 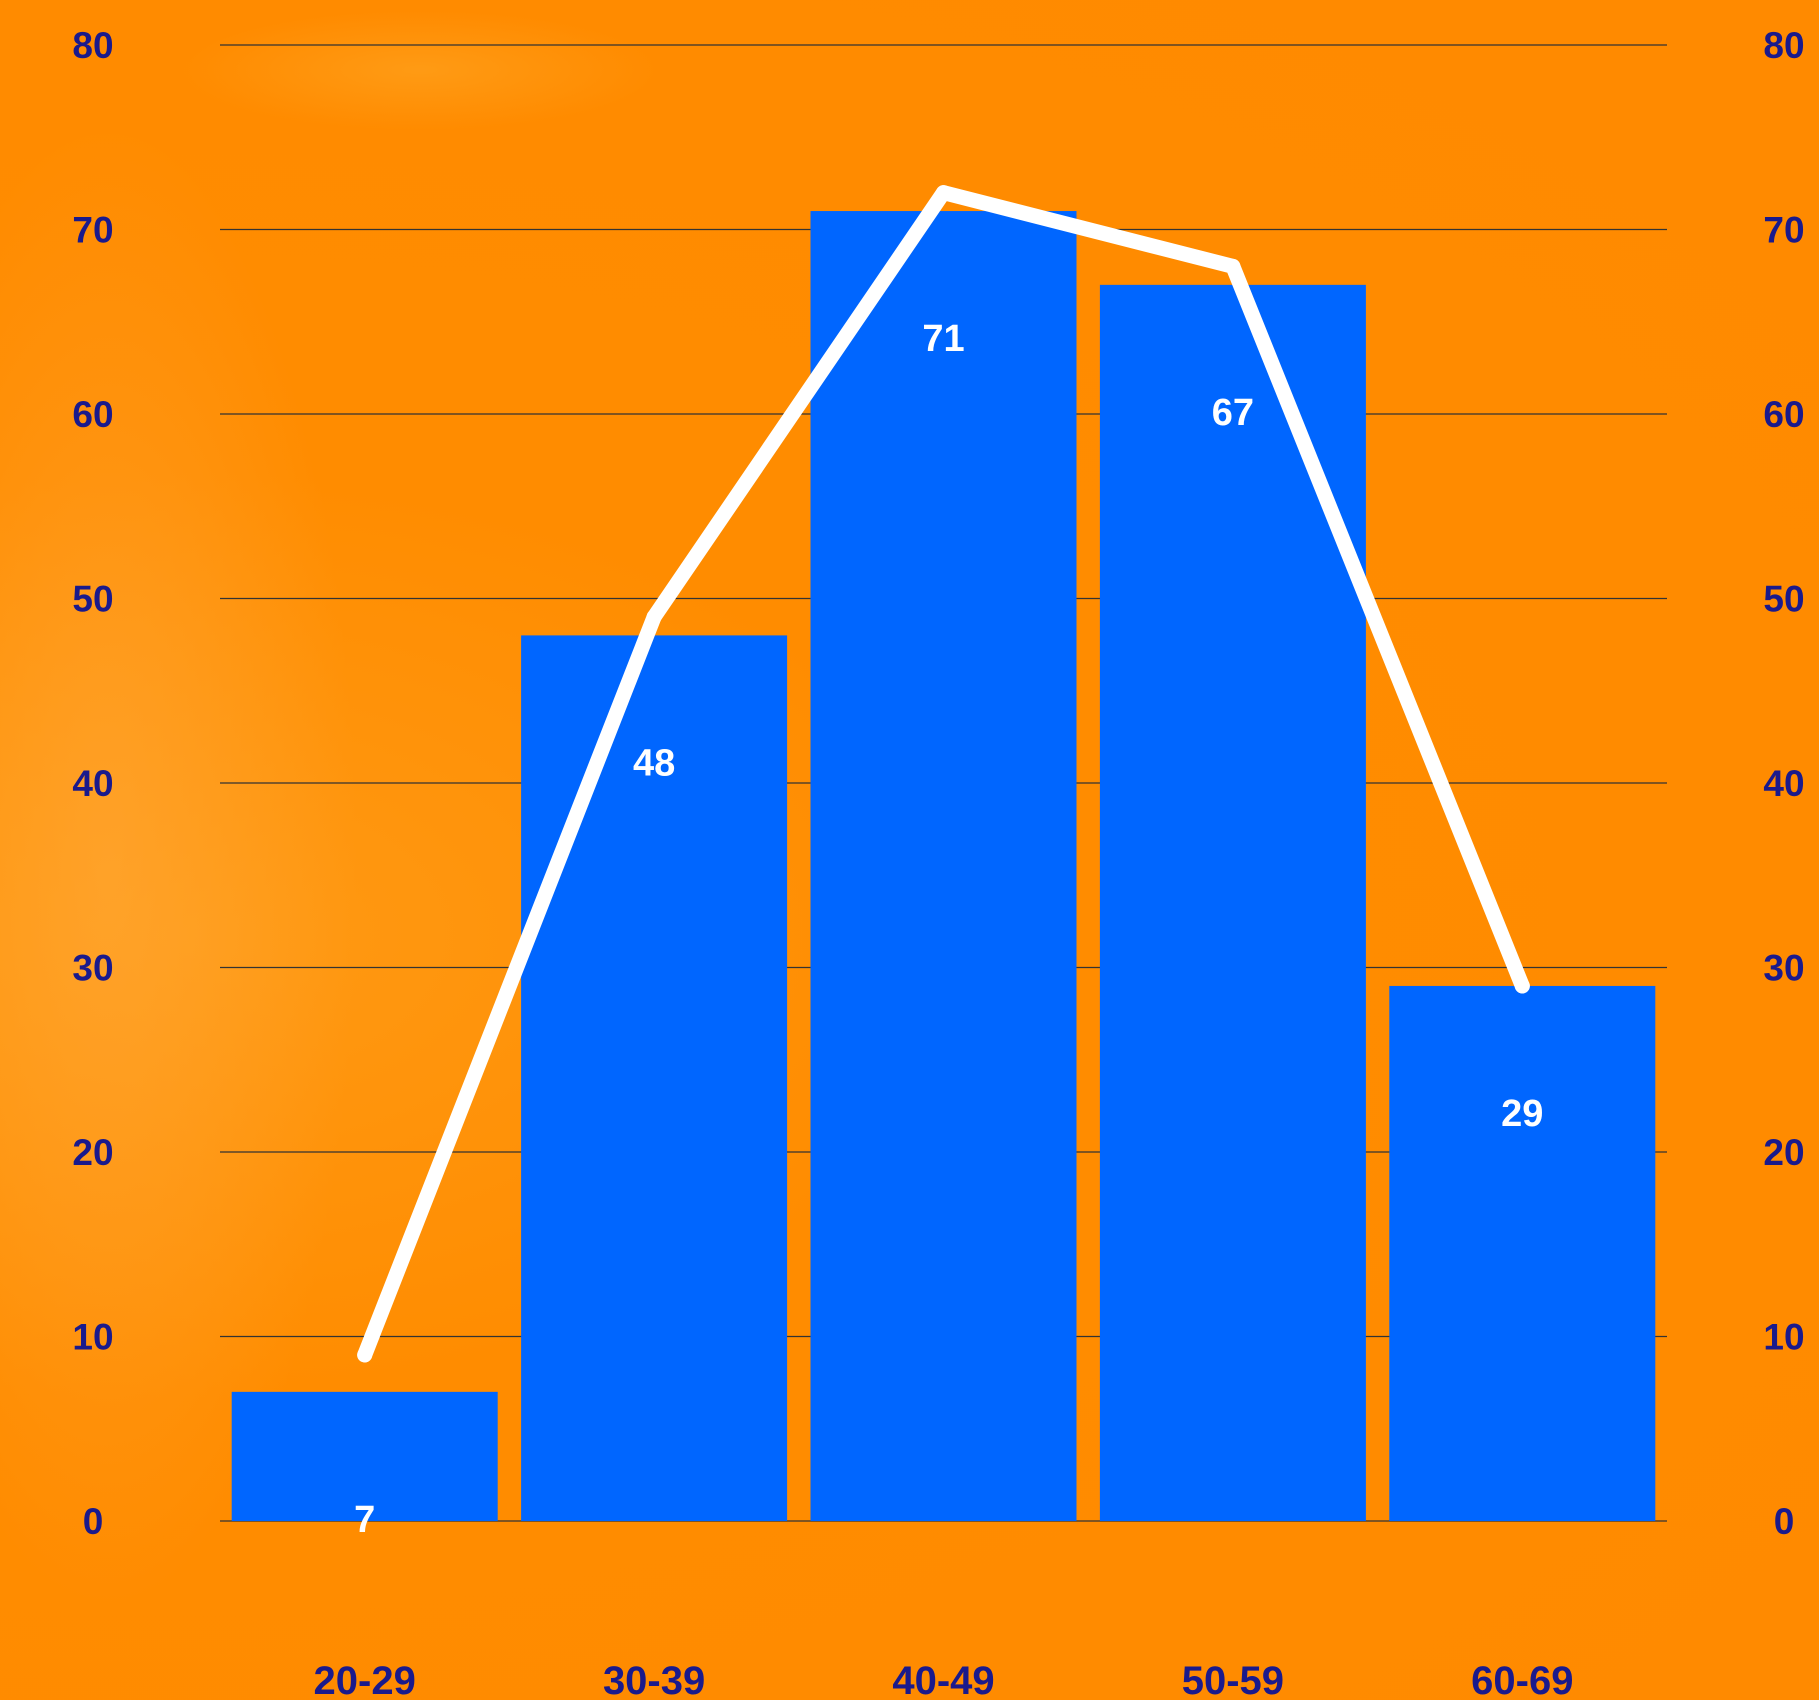 I want to click on left-y-axis: 0 10 20 30 40 50 60 70 80, so click(x=92, y=783).